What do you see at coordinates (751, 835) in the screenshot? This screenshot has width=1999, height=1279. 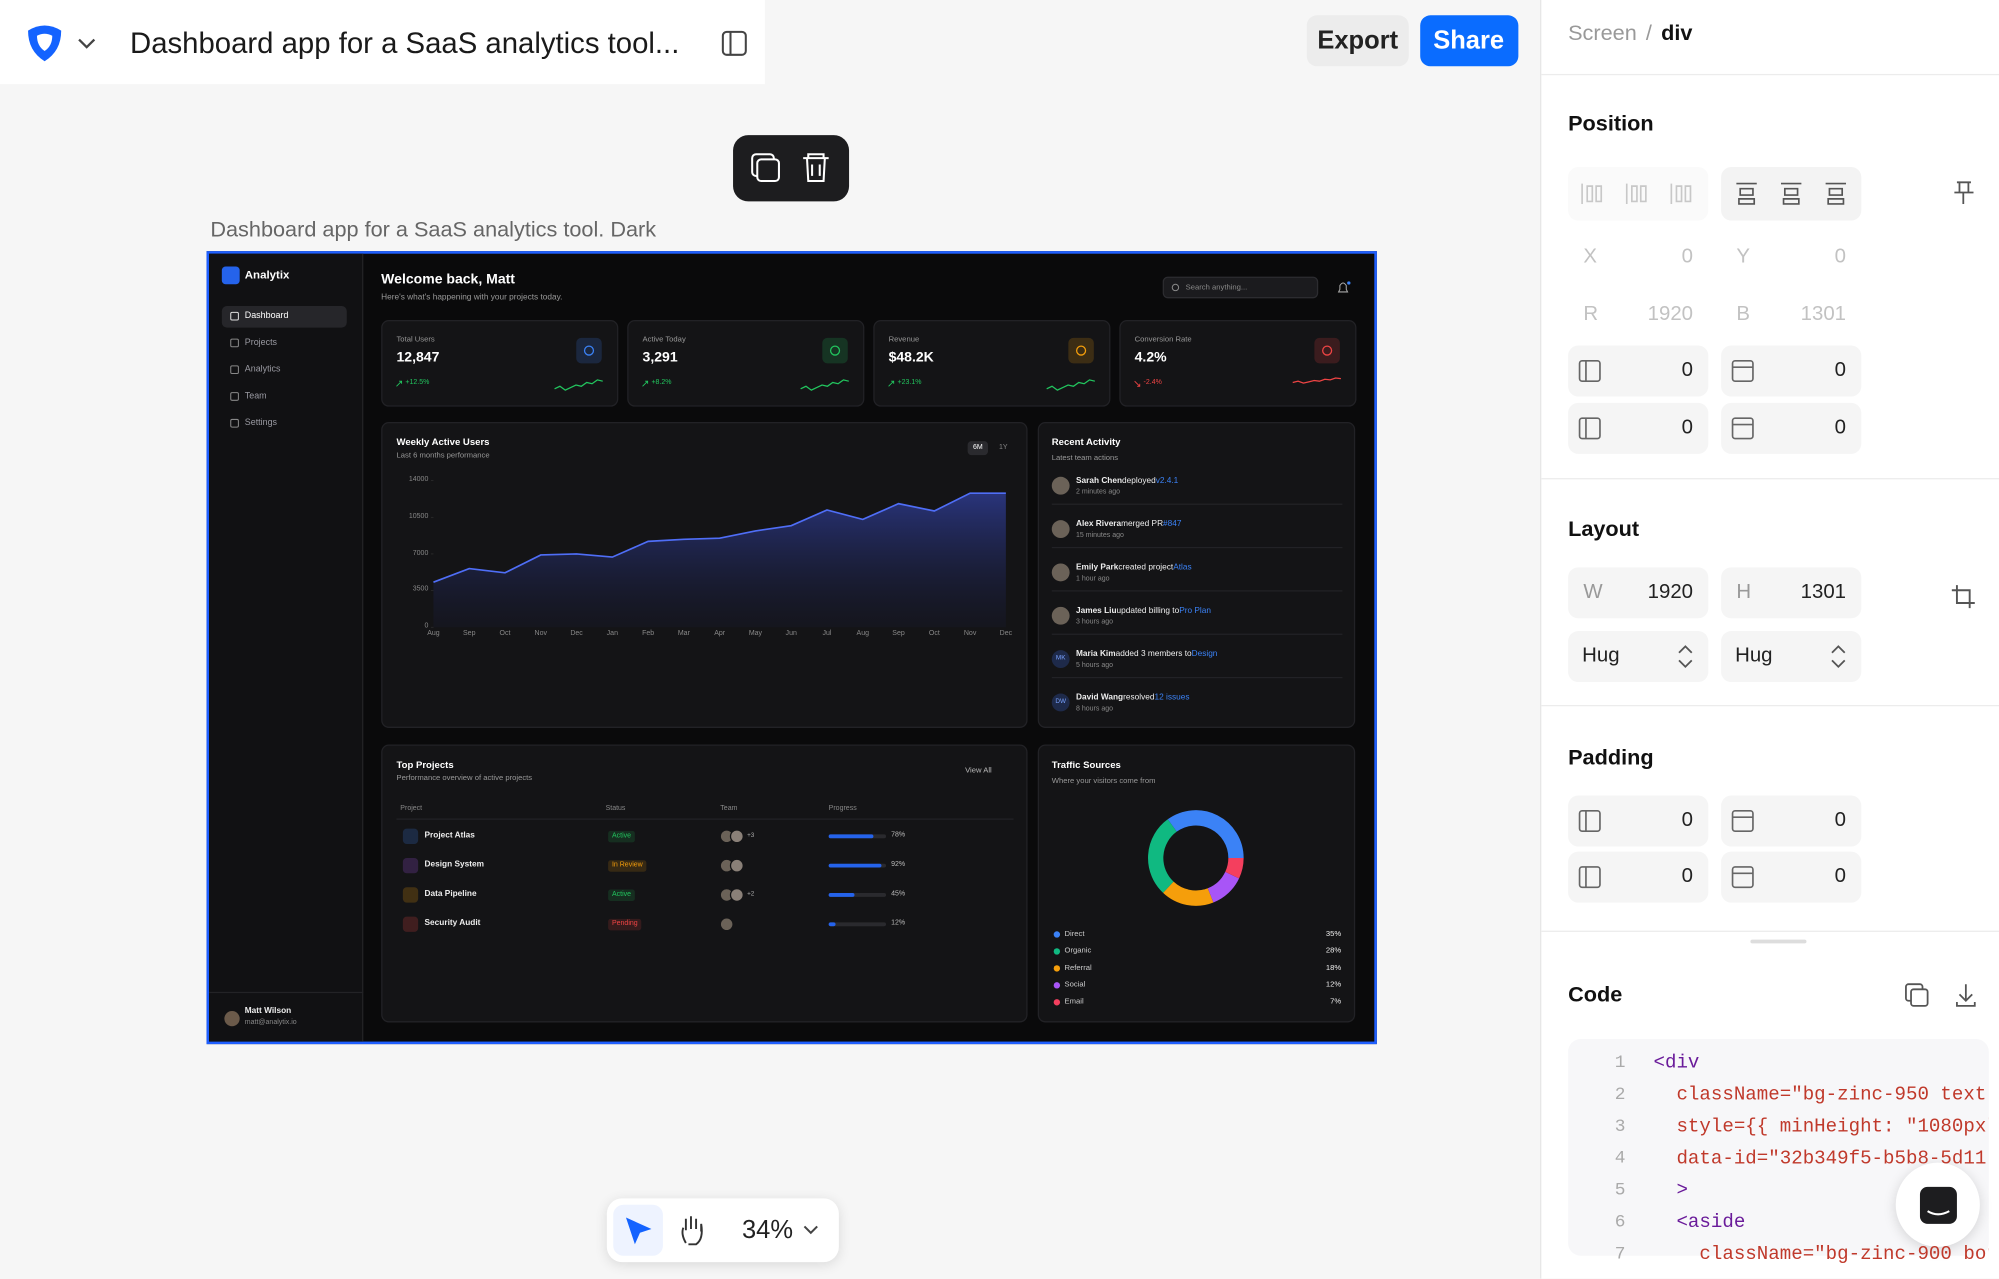 I see `team-extra: +3` at bounding box center [751, 835].